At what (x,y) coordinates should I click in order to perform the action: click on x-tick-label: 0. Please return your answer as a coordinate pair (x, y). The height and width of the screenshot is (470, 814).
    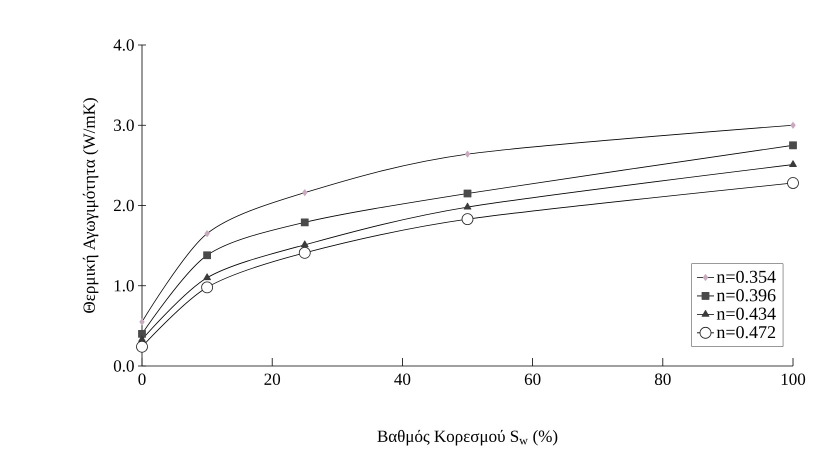
    Looking at the image, I should click on (142, 379).